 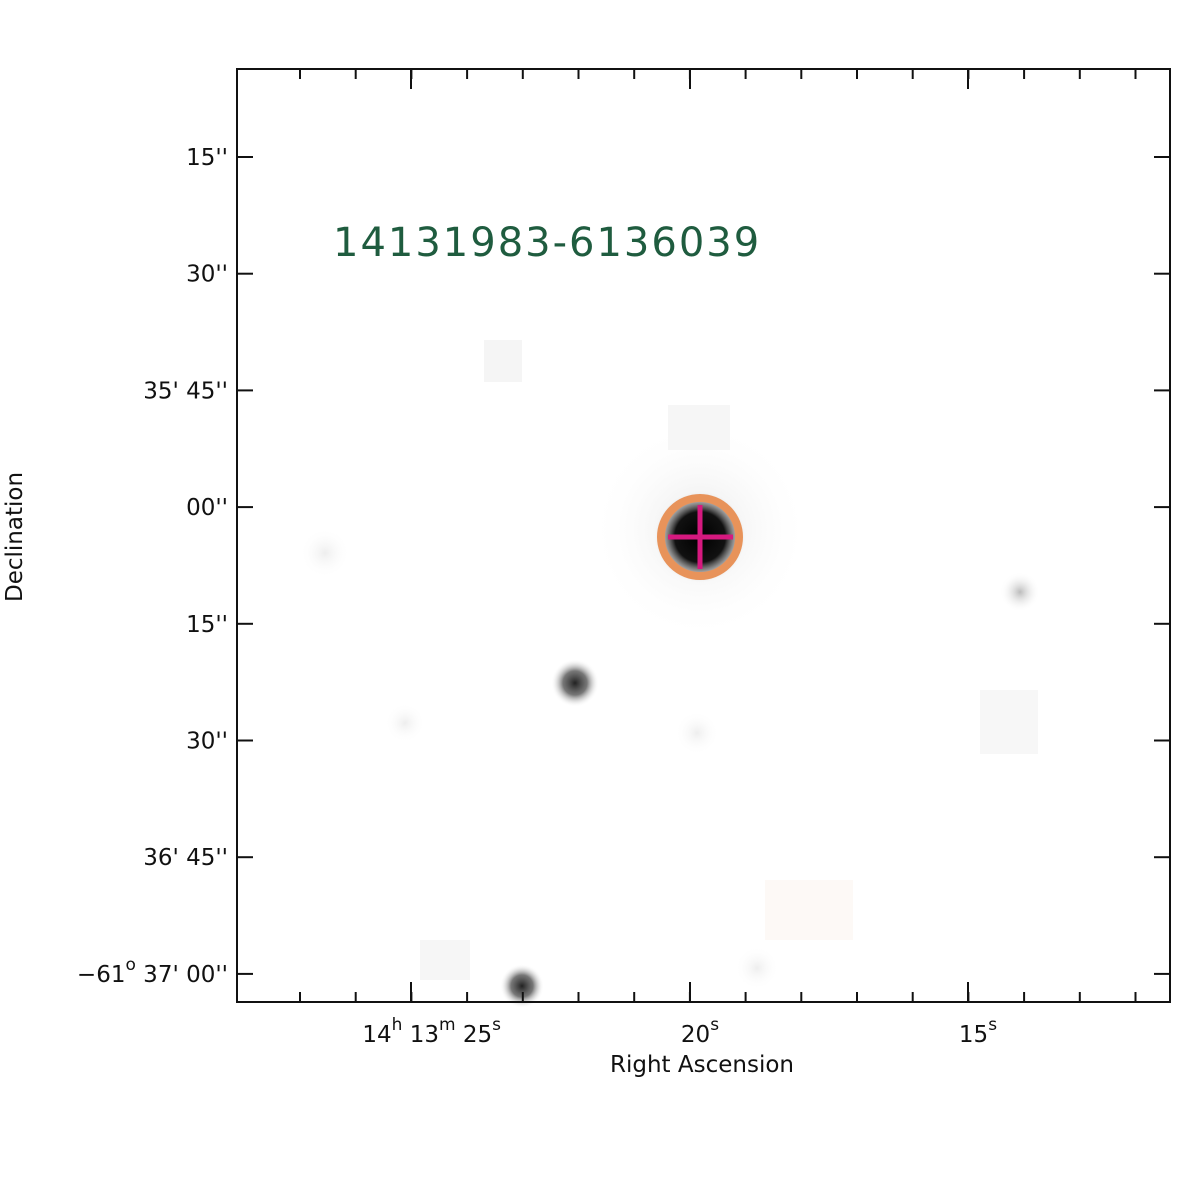 I want to click on label-part: 25, so click(x=474, y=1035).